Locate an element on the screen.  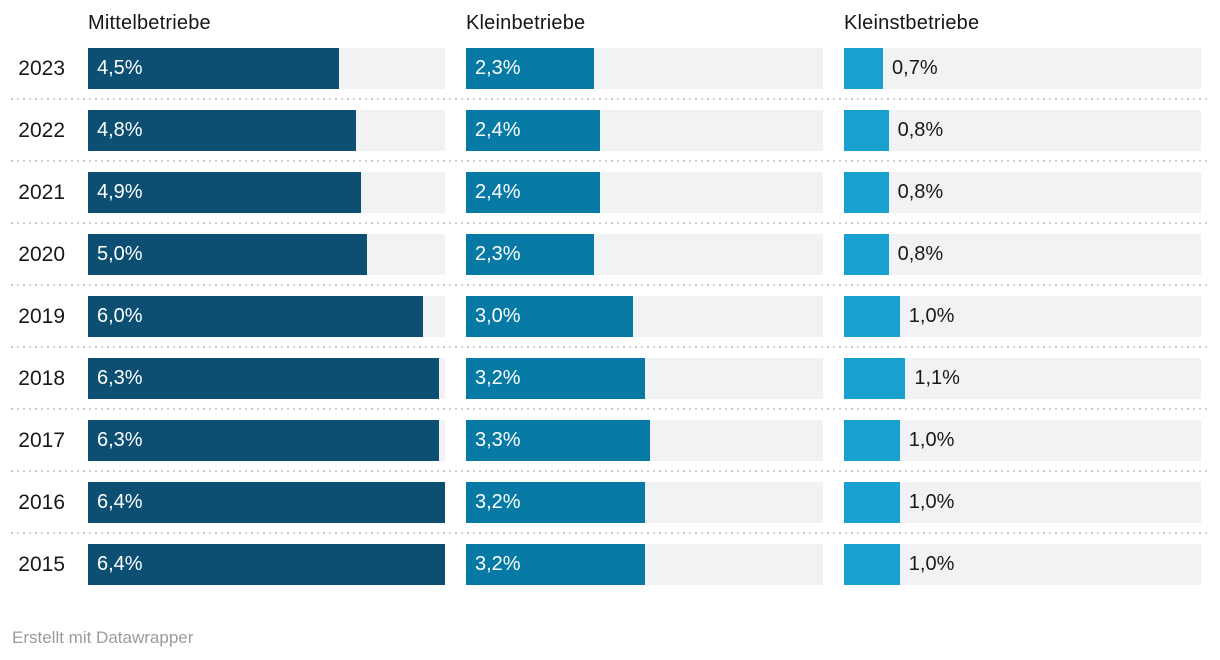
chart-row: 2020 5,0% 2,3% 0,8% is located at coordinates (610, 260).